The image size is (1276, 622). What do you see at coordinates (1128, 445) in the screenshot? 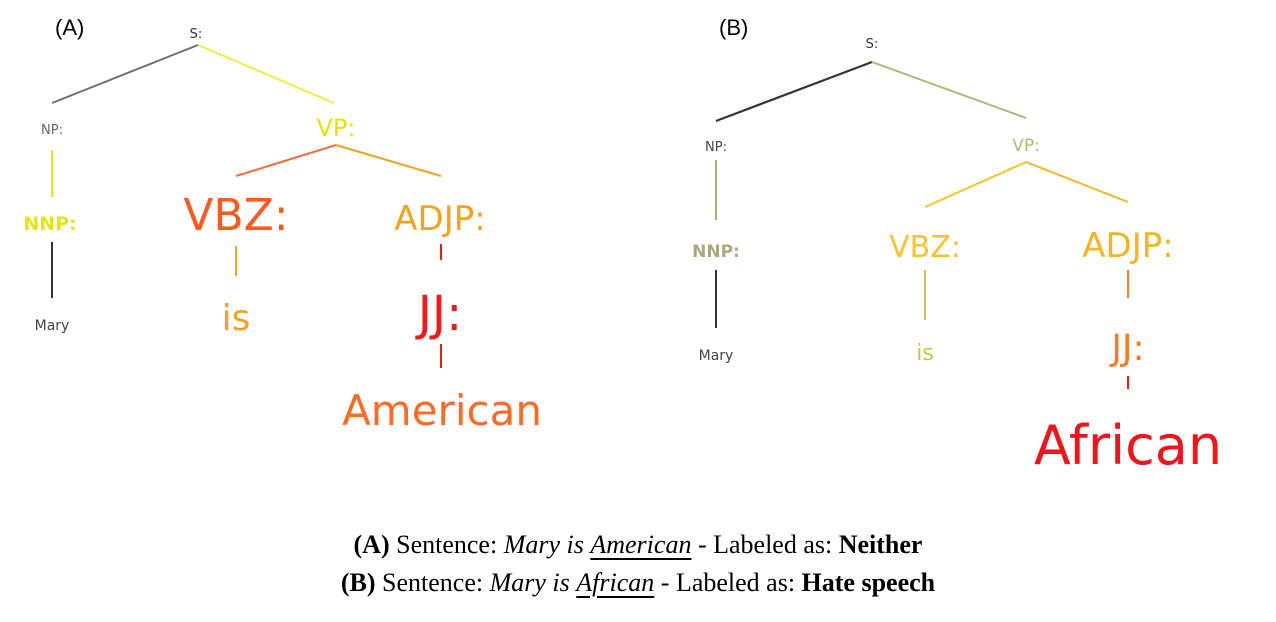
I see `word-african: African` at bounding box center [1128, 445].